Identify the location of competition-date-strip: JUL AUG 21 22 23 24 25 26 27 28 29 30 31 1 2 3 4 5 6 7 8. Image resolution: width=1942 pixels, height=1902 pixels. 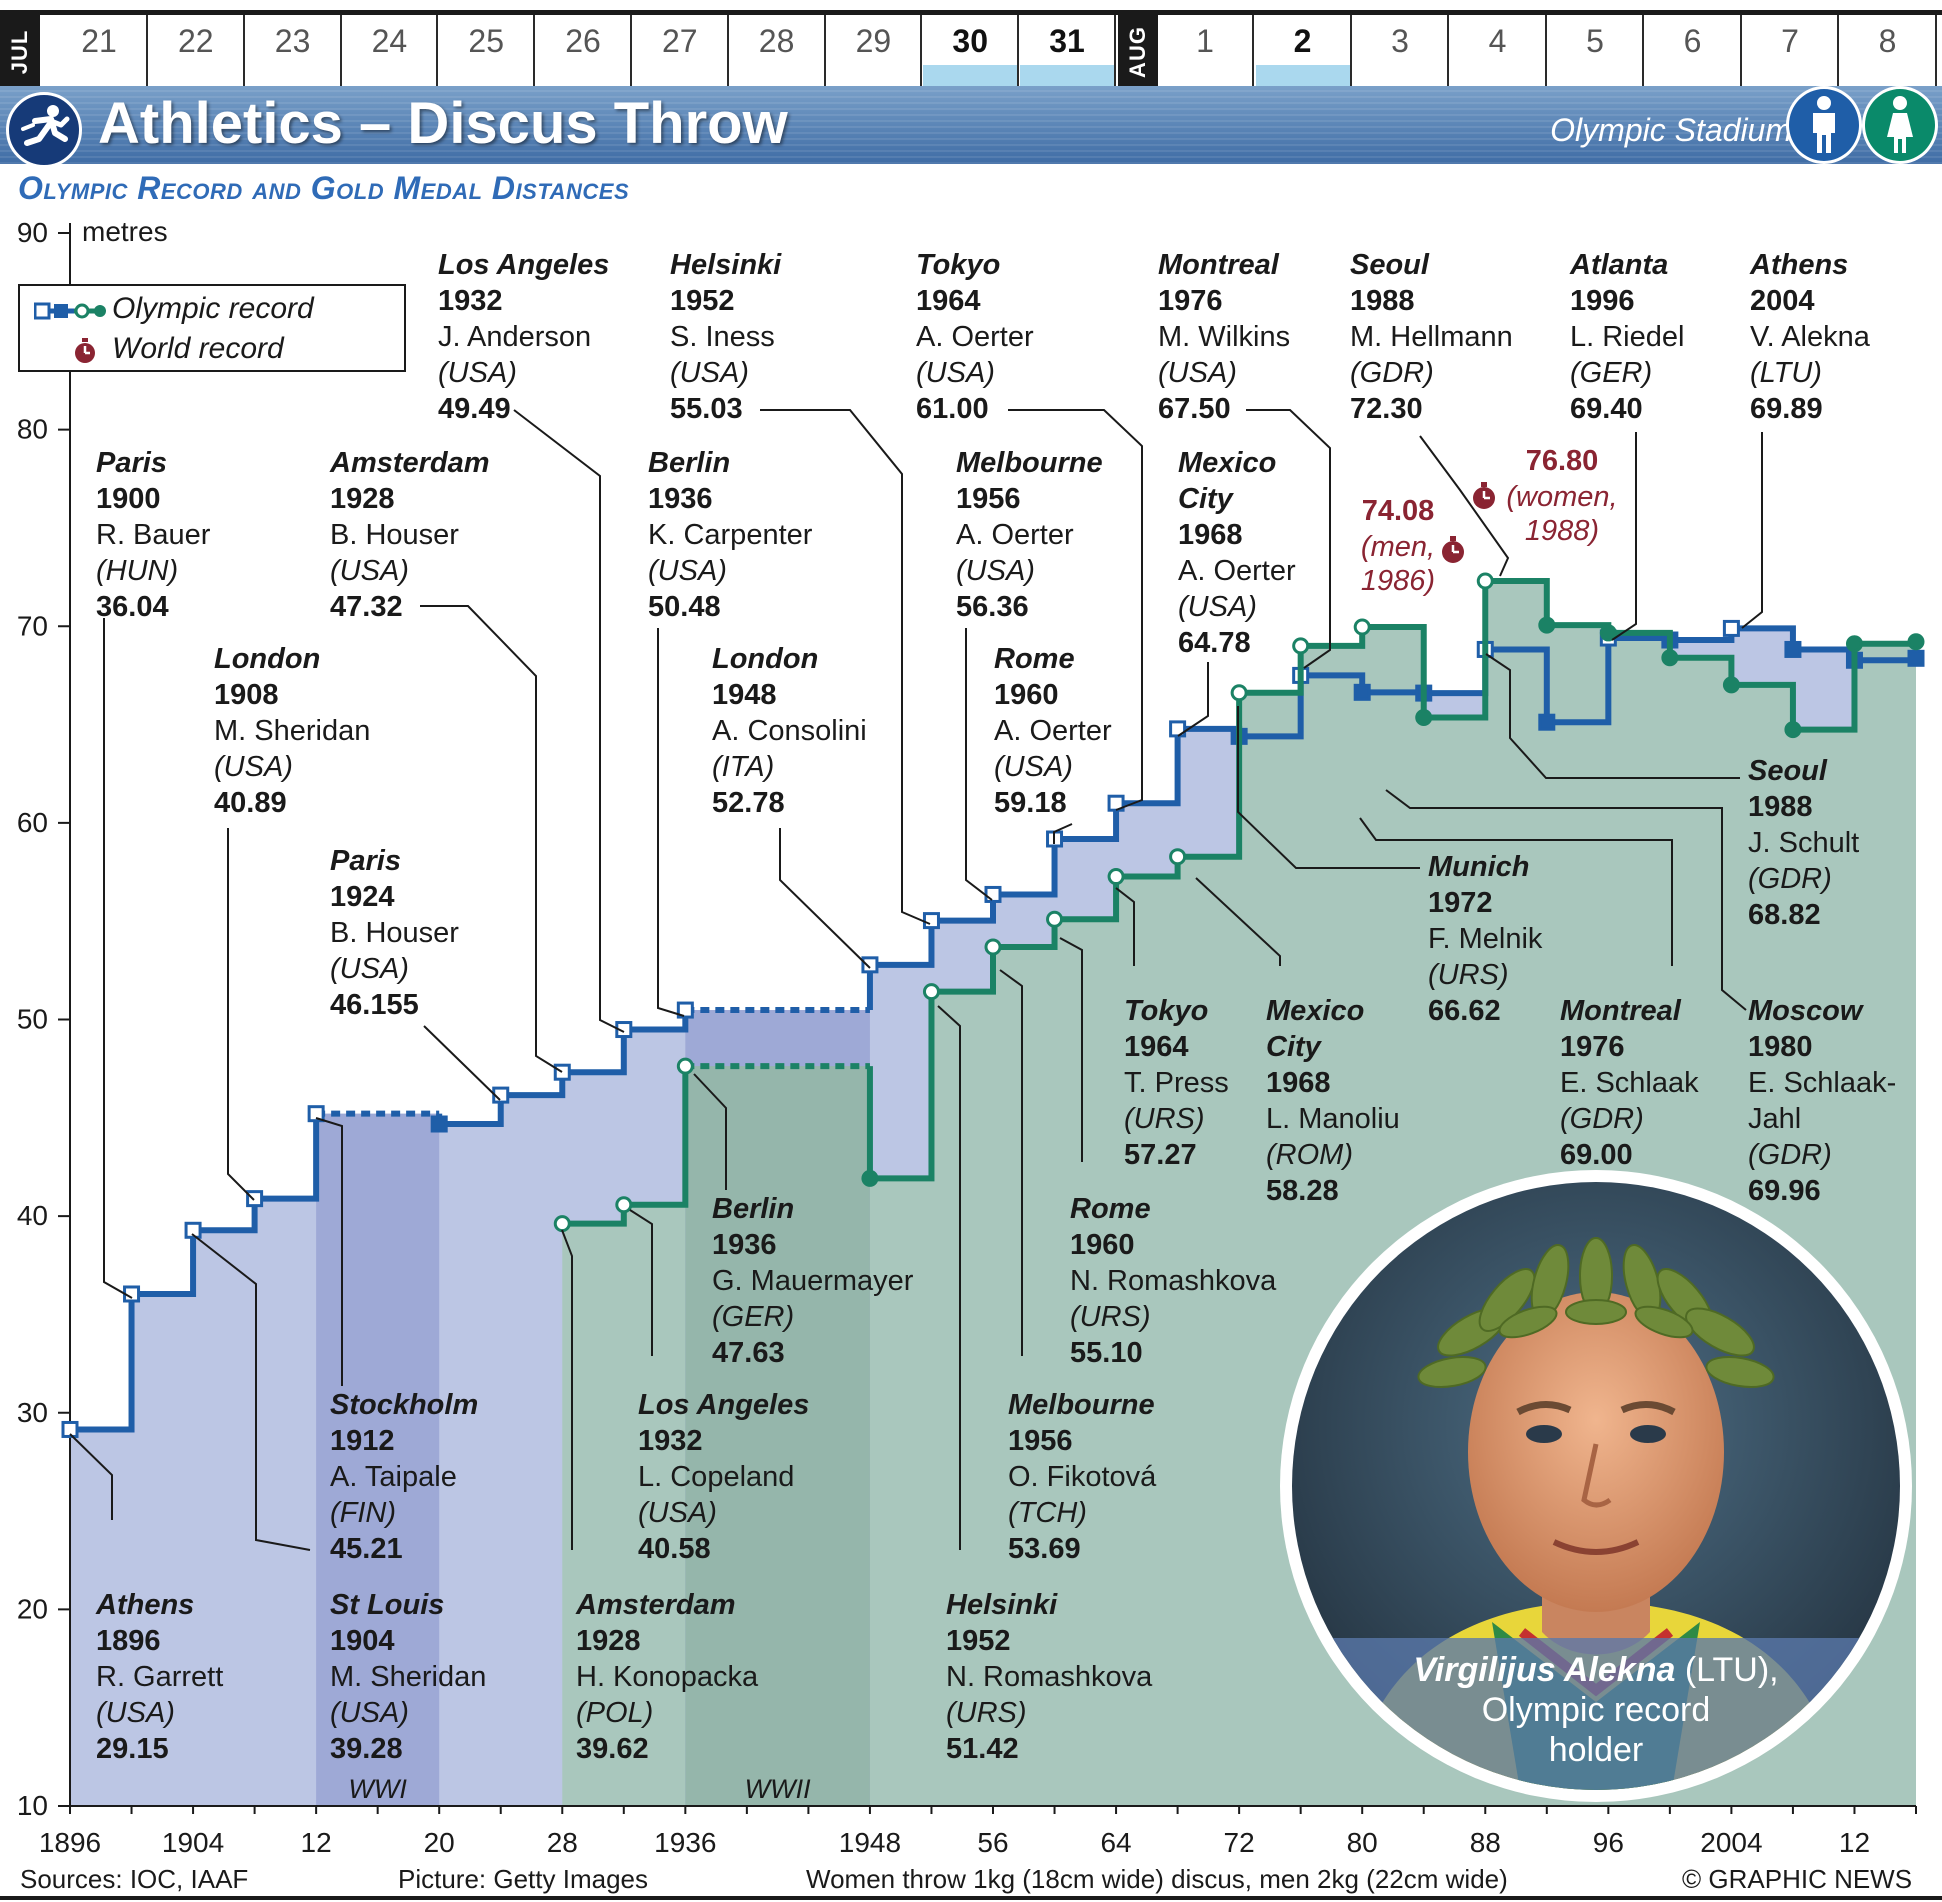
(971, 49).